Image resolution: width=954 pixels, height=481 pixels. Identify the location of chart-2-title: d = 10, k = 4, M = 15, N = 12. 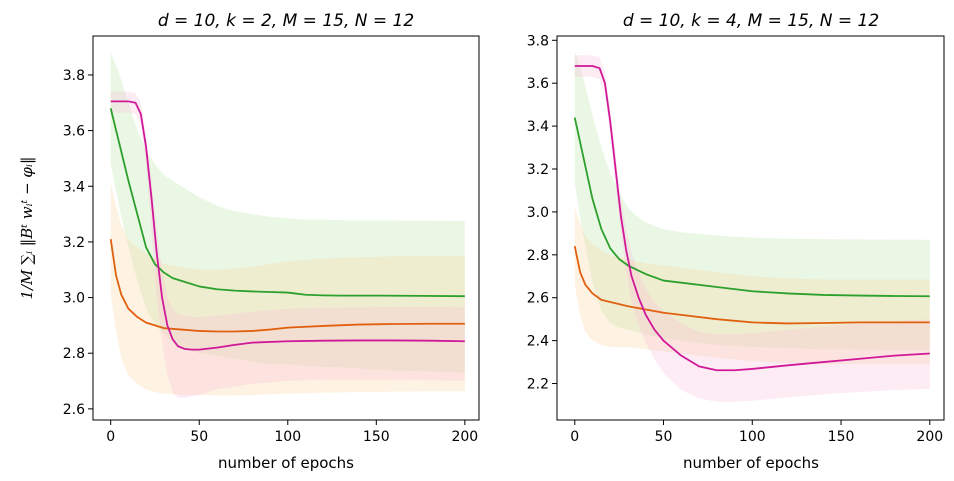
(751, 21).